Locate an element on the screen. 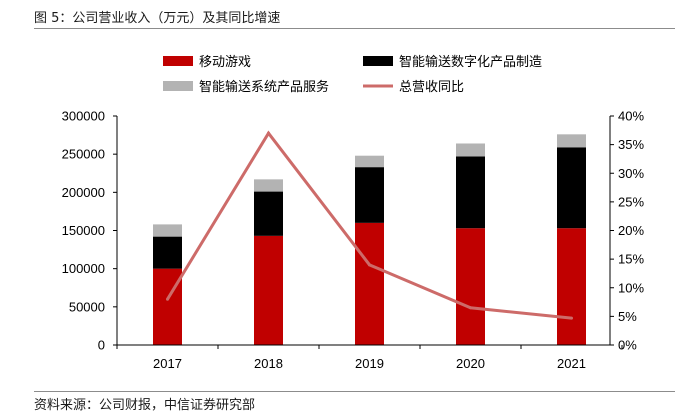 The width and height of the screenshot is (683, 413). left-tick-label: 100000 is located at coordinates (83, 268).